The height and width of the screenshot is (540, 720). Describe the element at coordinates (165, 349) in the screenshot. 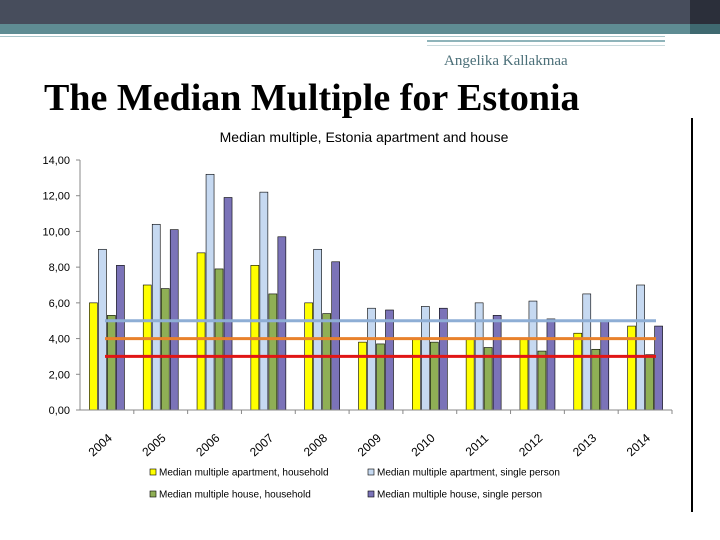

I see `bar-2005-s3` at that location.